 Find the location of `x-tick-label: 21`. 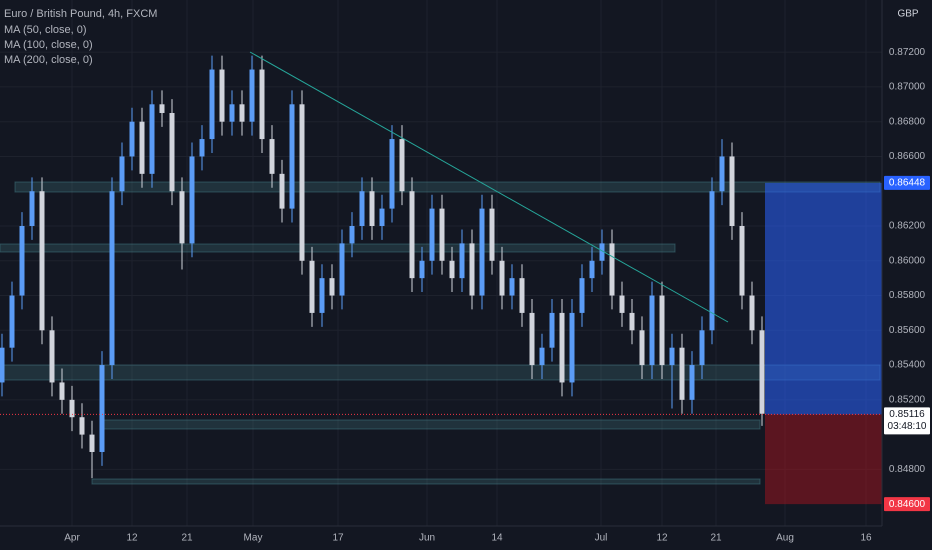

x-tick-label: 21 is located at coordinates (187, 538).